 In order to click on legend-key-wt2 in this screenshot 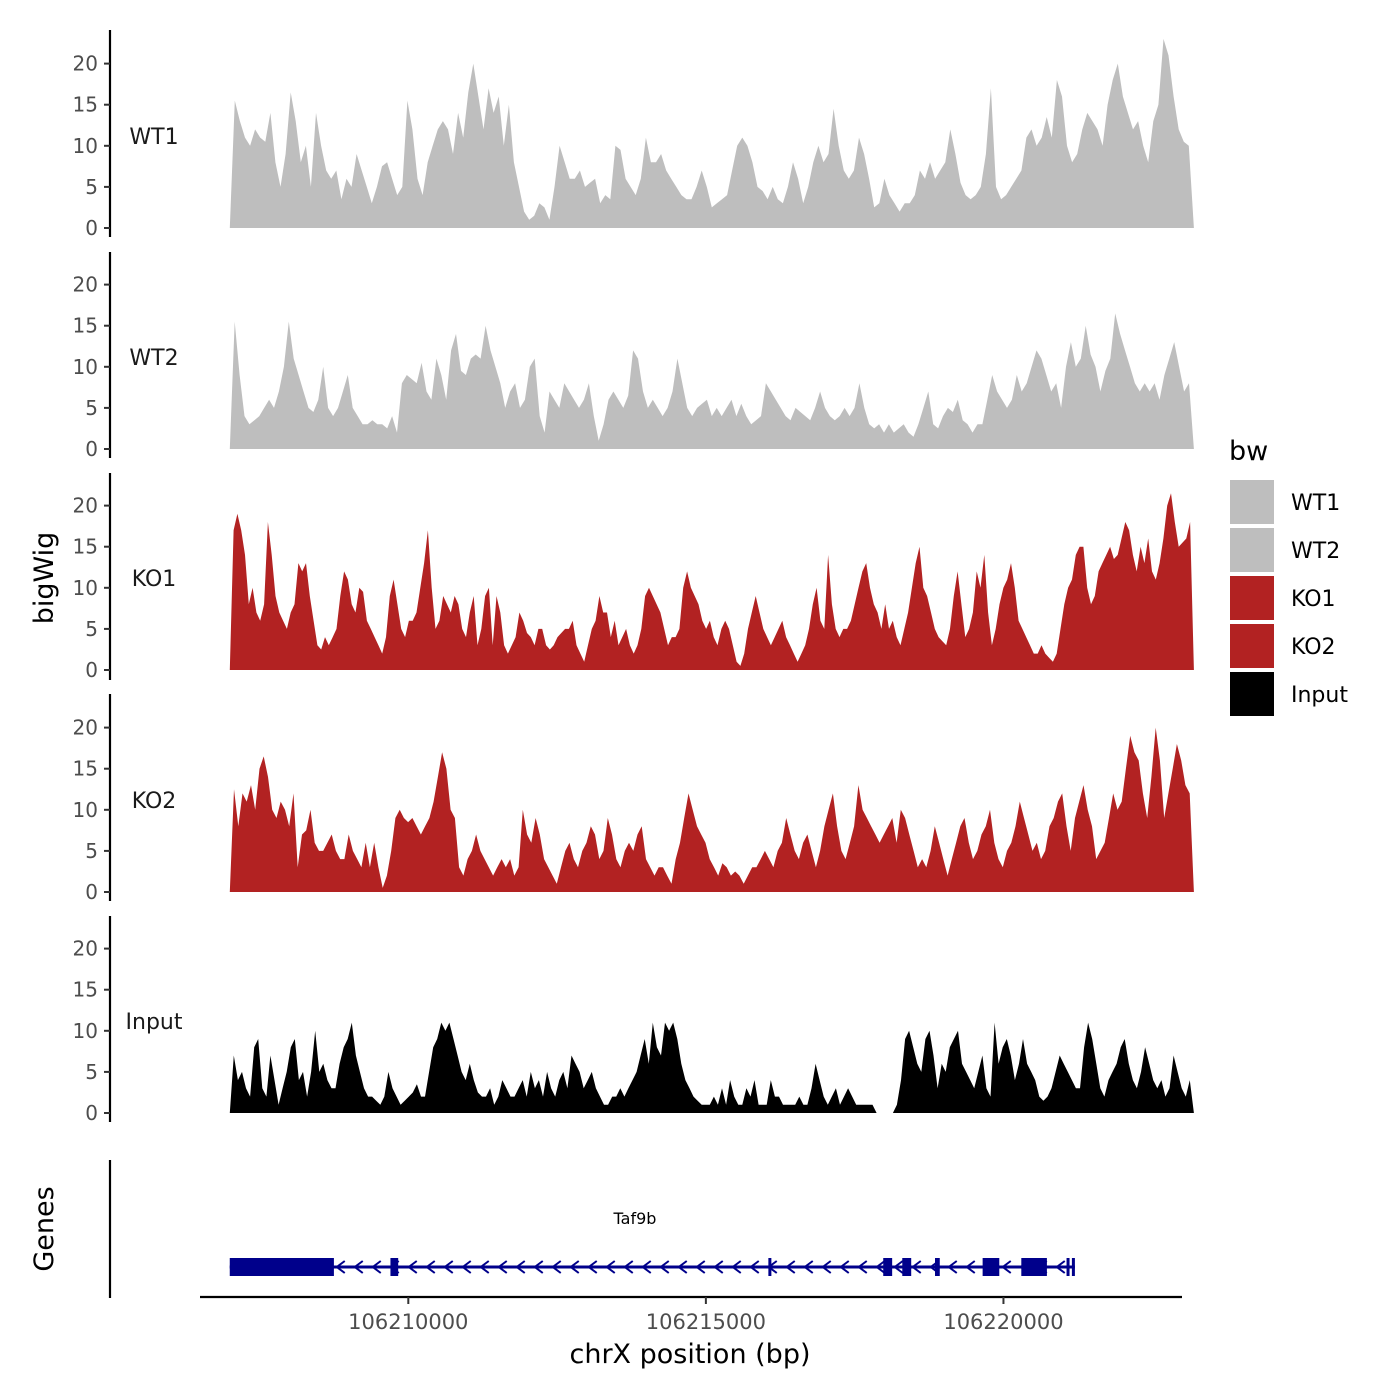, I will do `click(1252, 550)`.